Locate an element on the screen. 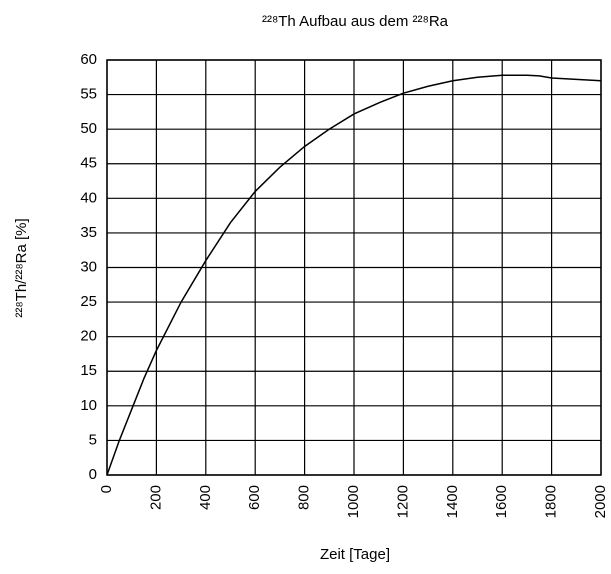  x-tick-label: 1000 is located at coordinates (353, 501).